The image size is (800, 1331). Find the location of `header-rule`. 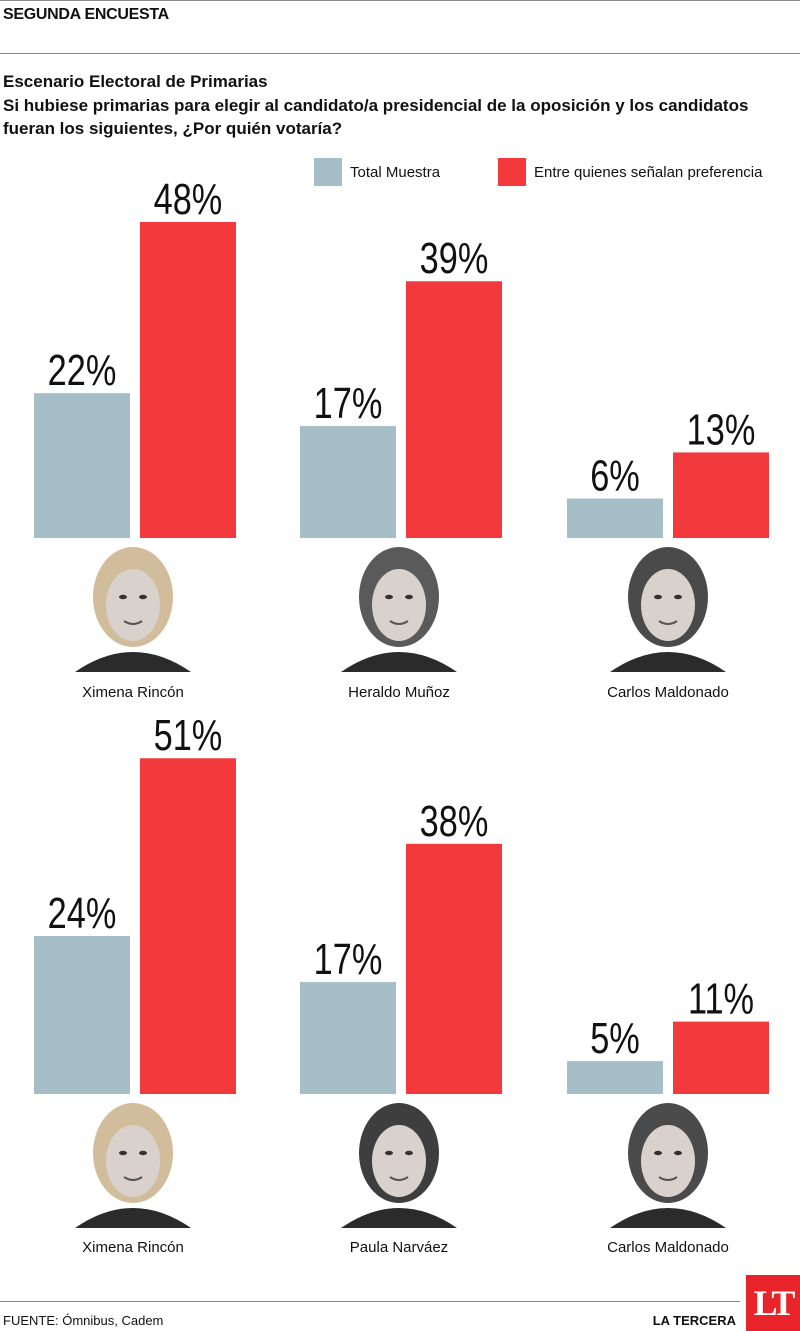

header-rule is located at coordinates (400, 53).